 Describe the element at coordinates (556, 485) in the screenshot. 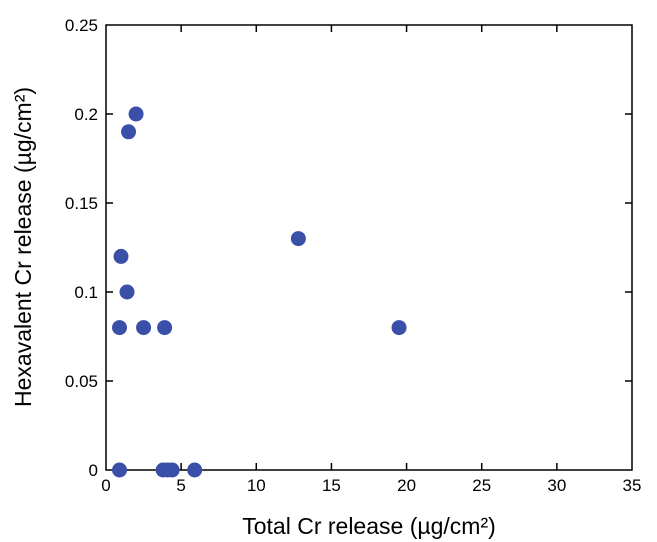

I see `x-tick-label: 30` at that location.